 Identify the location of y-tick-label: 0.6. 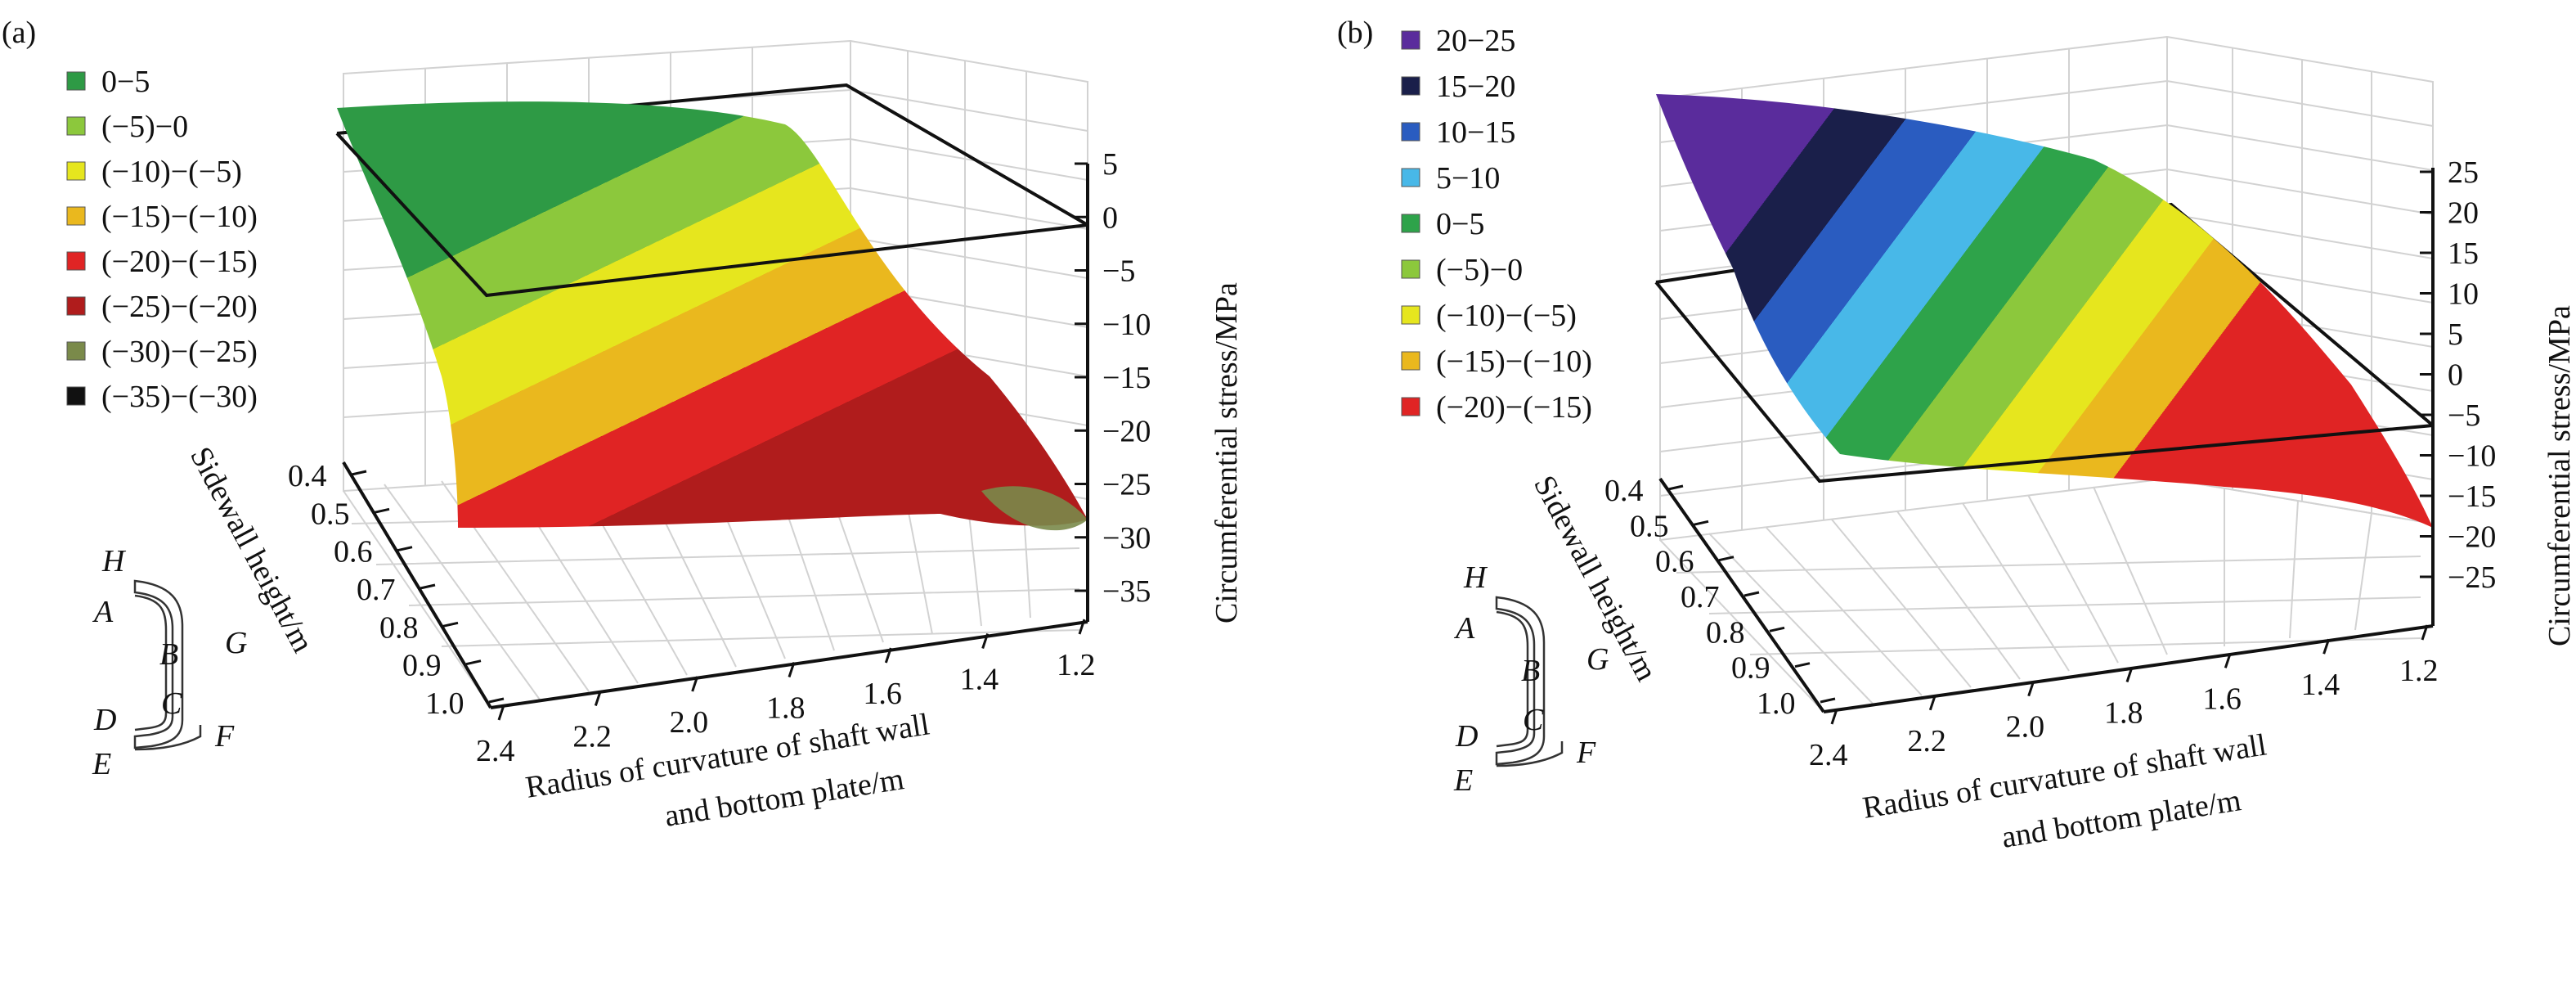
(1675, 562).